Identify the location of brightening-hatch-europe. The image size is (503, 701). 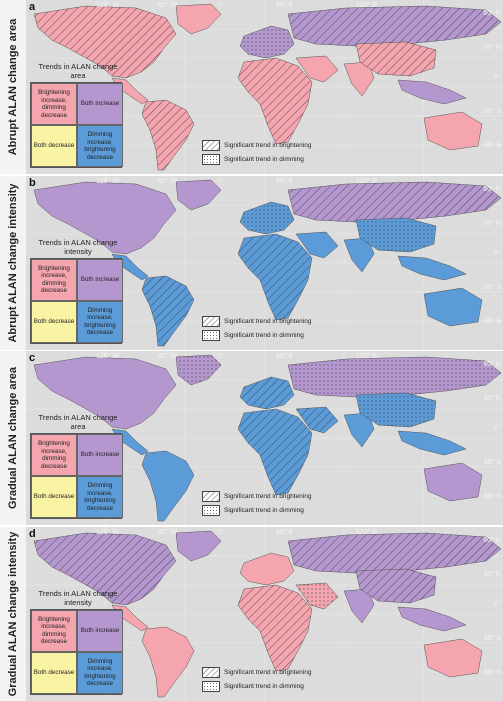
(267, 393).